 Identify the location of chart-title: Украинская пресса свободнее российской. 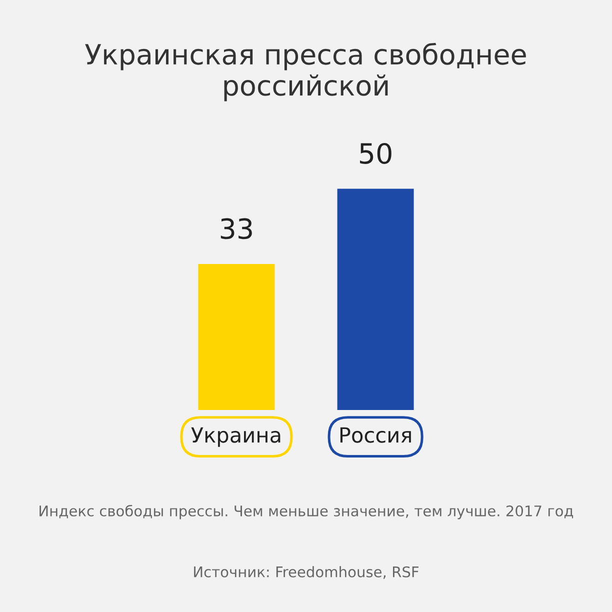
(305, 72).